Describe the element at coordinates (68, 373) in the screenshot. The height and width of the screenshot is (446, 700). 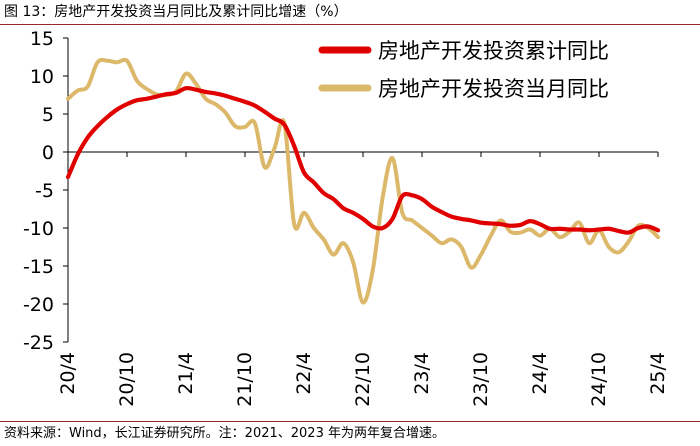
I see `x-tick-label: 20/4` at that location.